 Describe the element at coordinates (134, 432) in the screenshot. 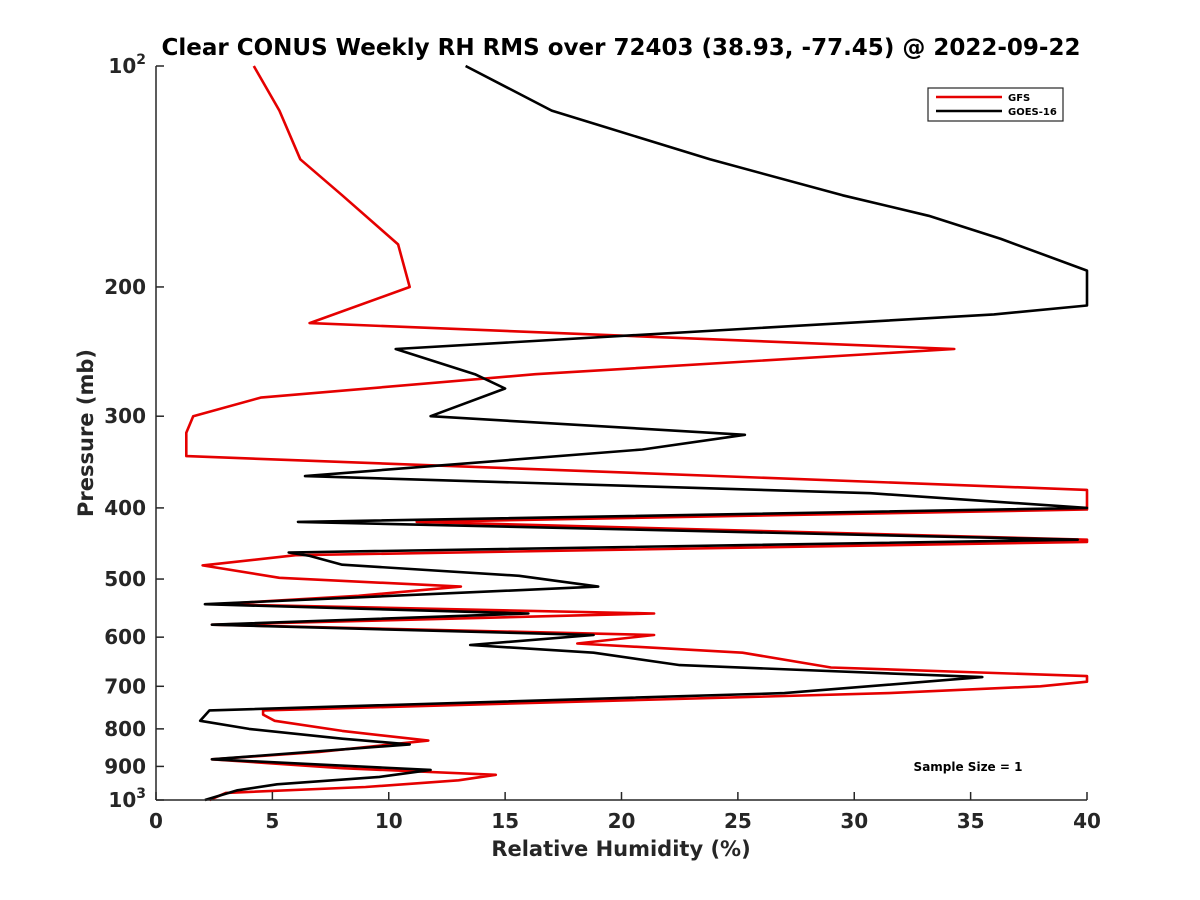

I see `y-ticks: 10² 200 300 400 500 600 700 800 900 10³` at that location.